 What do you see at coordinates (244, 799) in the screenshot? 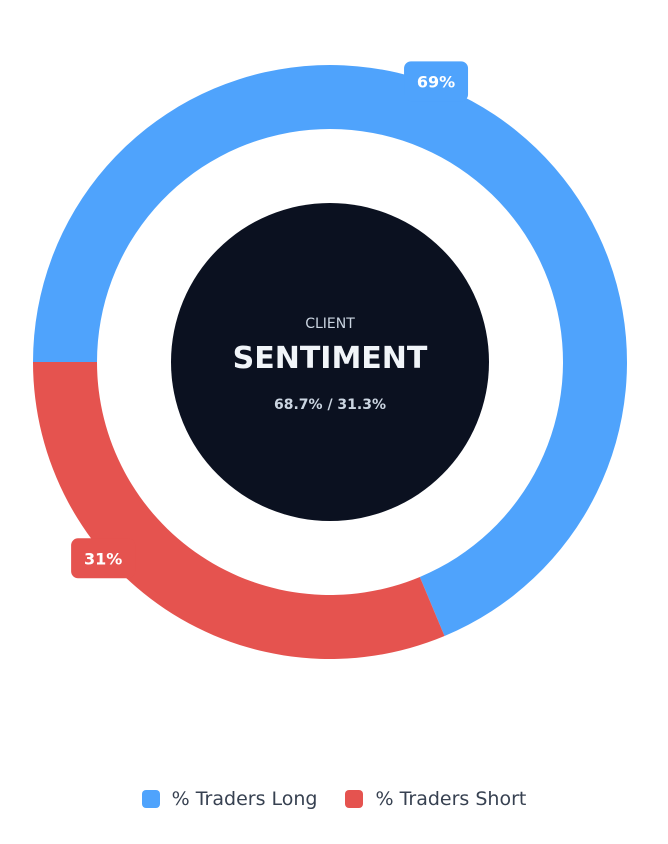
I see `legend-label-long: % Traders Long` at bounding box center [244, 799].